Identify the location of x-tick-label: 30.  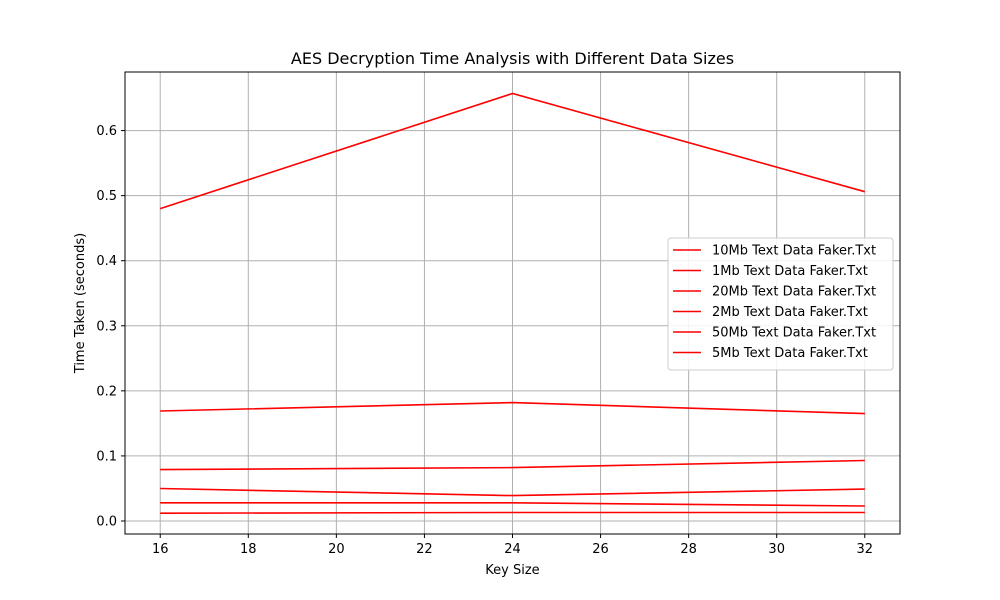
(776, 549).